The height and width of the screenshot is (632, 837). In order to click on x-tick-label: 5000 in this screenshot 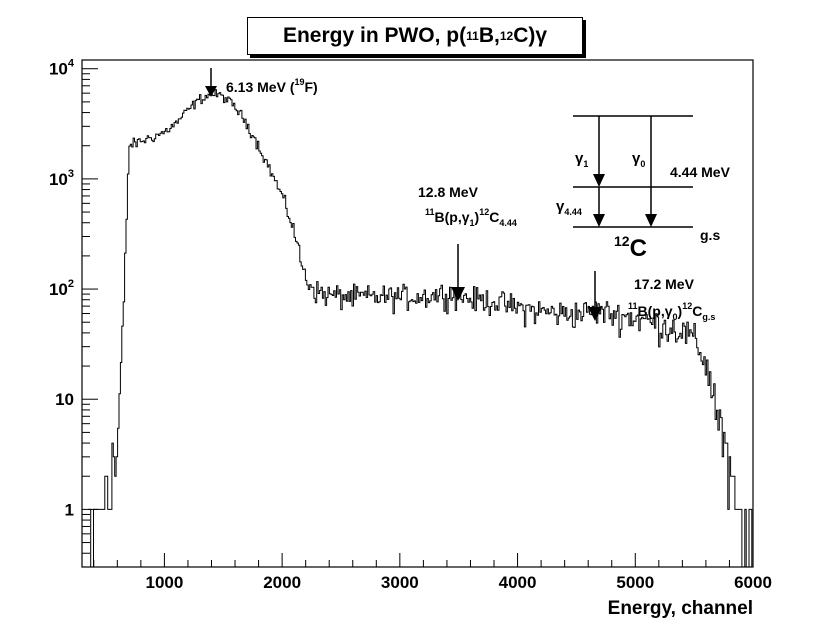, I will do `click(635, 582)`.